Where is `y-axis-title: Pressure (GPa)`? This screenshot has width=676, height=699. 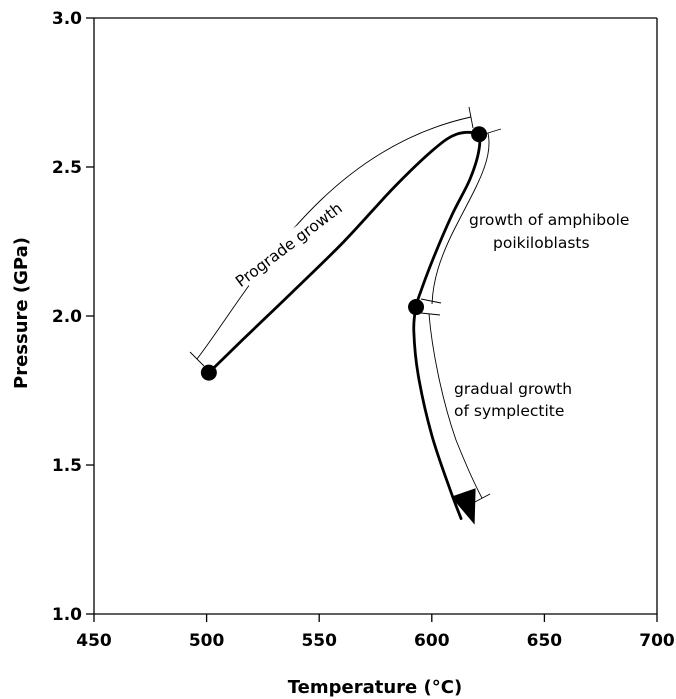 y-axis-title: Pressure (GPa) is located at coordinates (21, 313).